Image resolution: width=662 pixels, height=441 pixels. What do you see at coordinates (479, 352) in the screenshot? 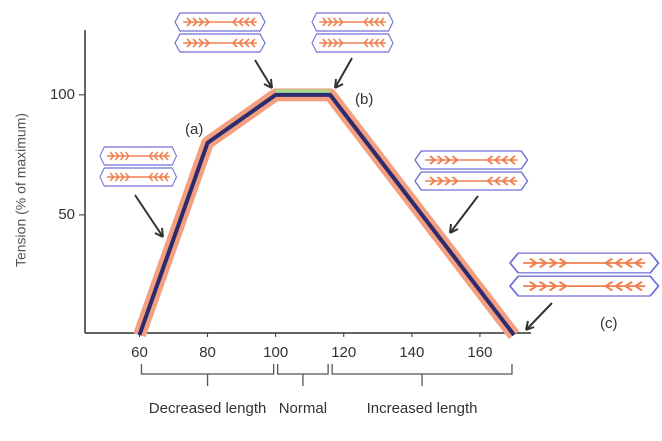
I see `x-tick-label: 160` at bounding box center [479, 352].